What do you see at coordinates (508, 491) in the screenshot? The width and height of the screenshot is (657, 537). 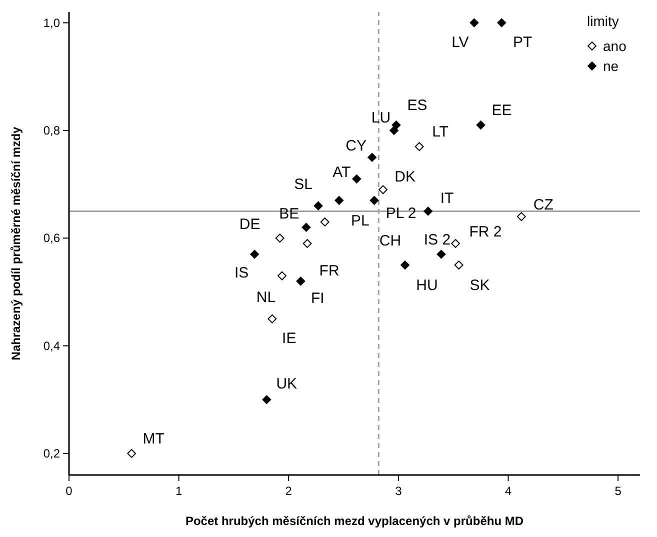 I see `x-tick-label: 4` at bounding box center [508, 491].